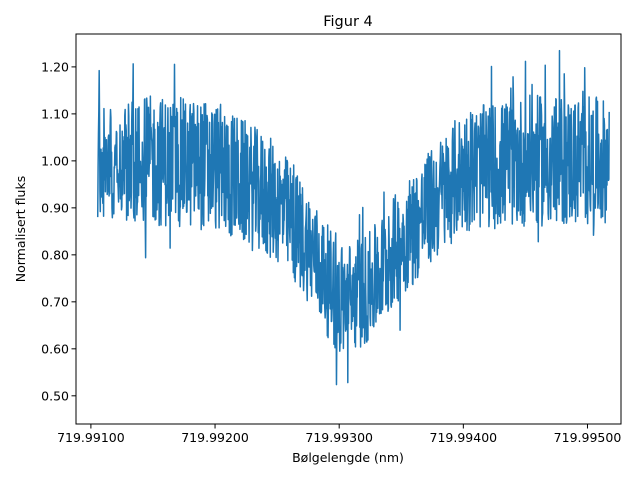 Image resolution: width=640 pixels, height=480 pixels. Describe the element at coordinates (55, 301) in the screenshot. I see `y-tick-label: 0.70` at that location.